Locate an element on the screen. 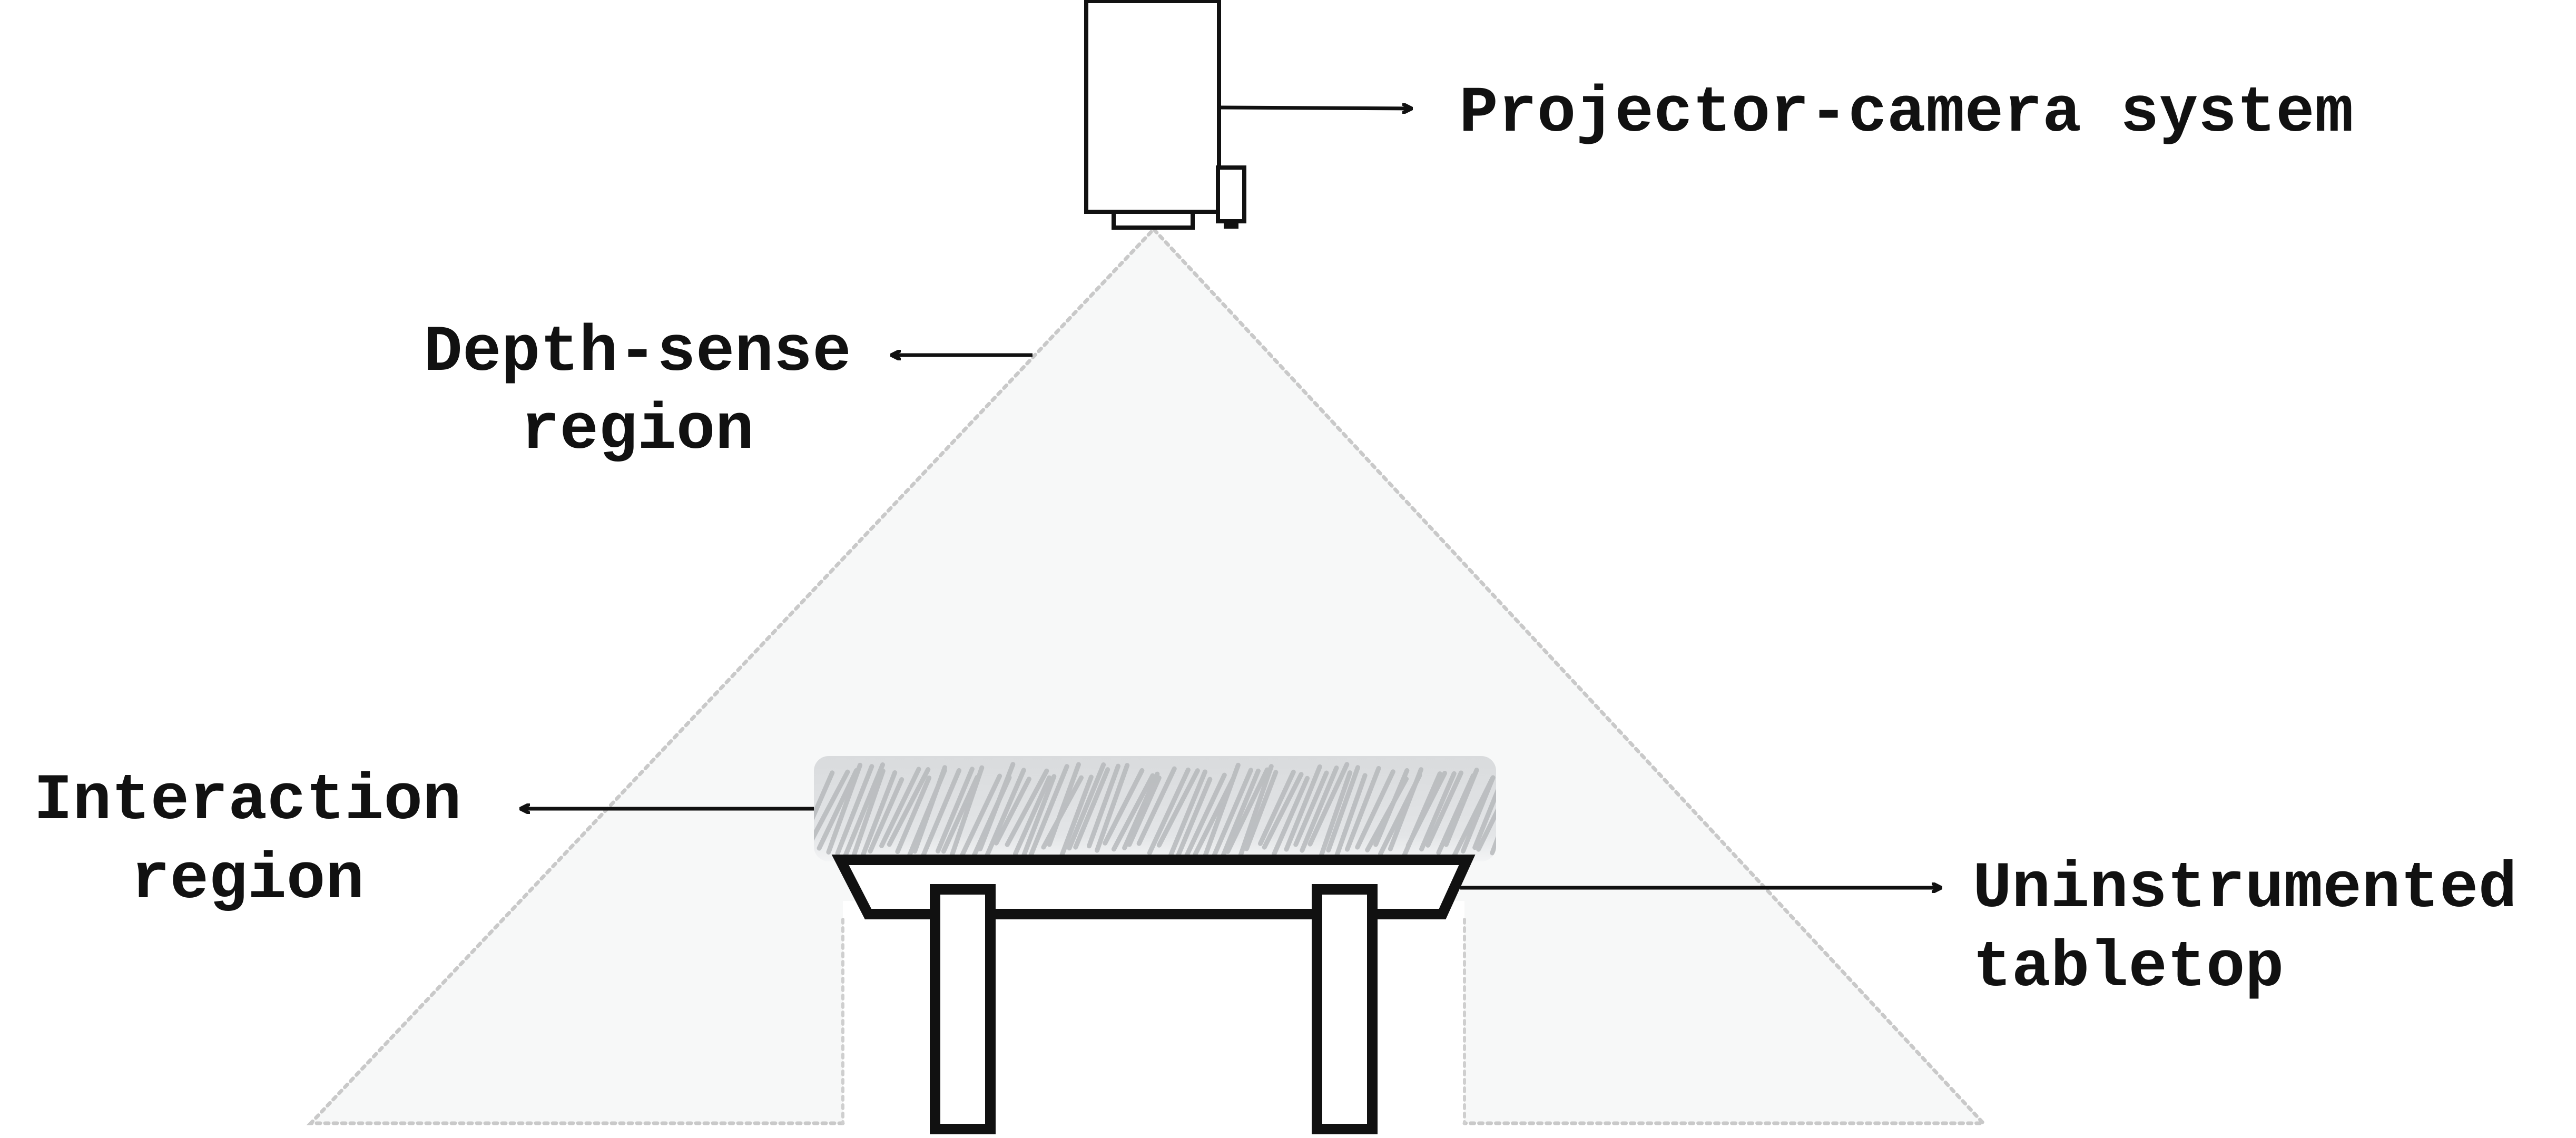 This screenshot has width=2576, height=1138. projector-arrow is located at coordinates (1316, 108).